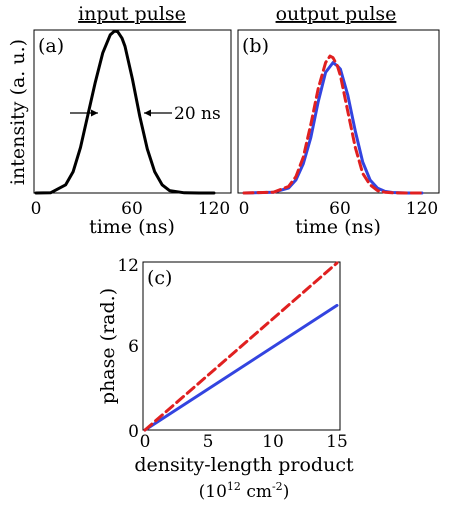 Image resolution: width=452 pixels, height=513 pixels. Describe the element at coordinates (18, 112) in the screenshot. I see `panel-a-ylabel: intensity (a. u.)` at that location.